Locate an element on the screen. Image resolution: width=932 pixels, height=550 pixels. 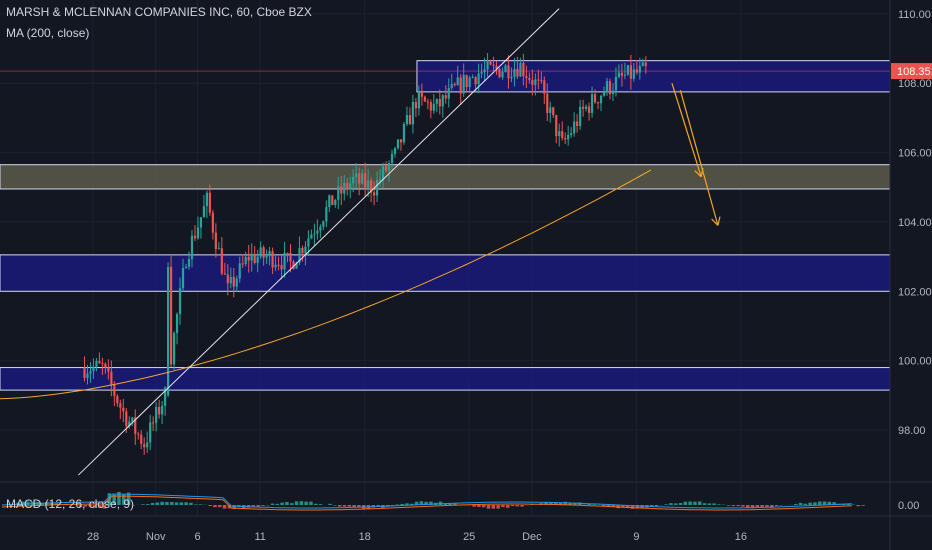
time-axis-label: Nov is located at coordinates (156, 537).